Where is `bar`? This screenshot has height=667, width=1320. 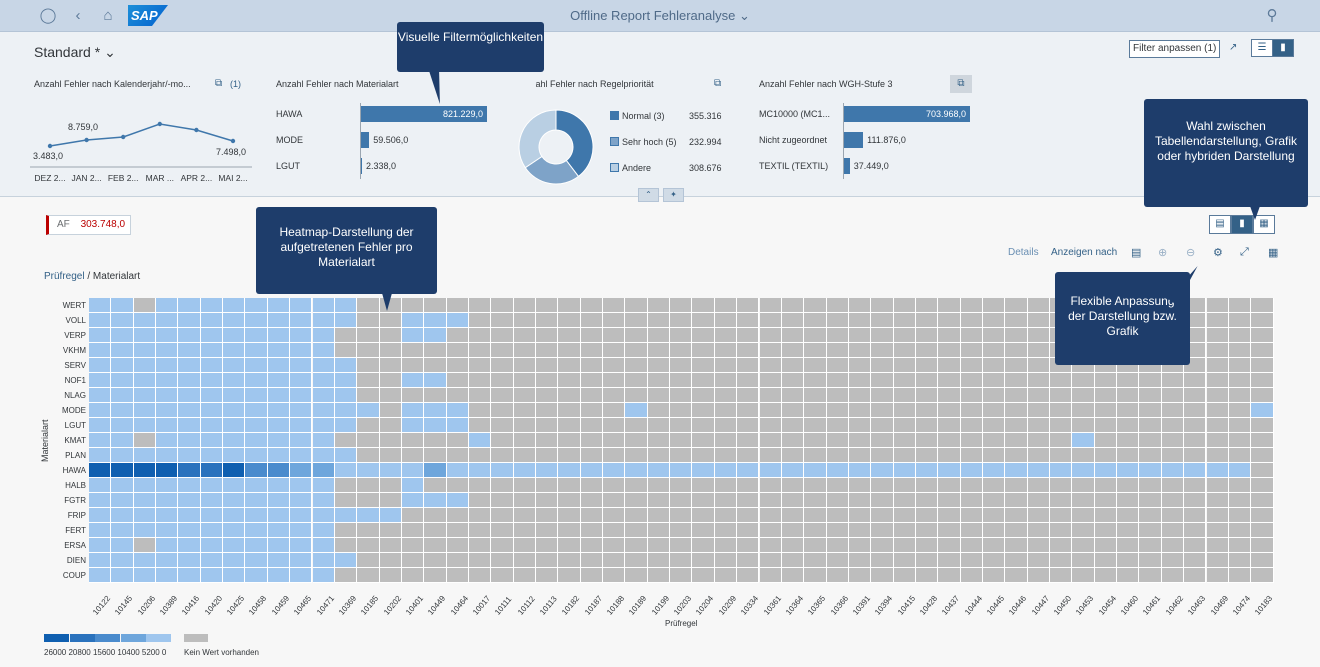 bar is located at coordinates (361, 166).